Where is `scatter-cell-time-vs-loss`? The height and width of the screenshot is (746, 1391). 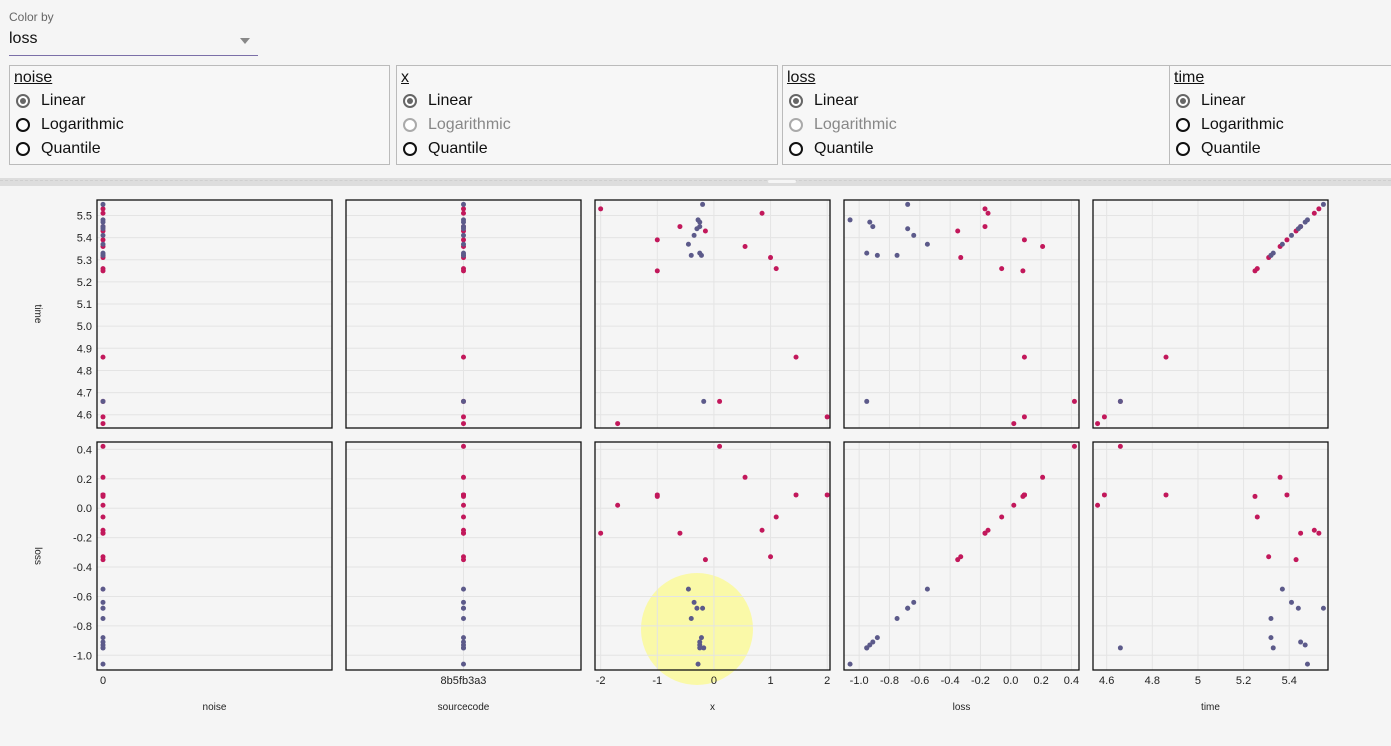 scatter-cell-time-vs-loss is located at coordinates (1210, 556).